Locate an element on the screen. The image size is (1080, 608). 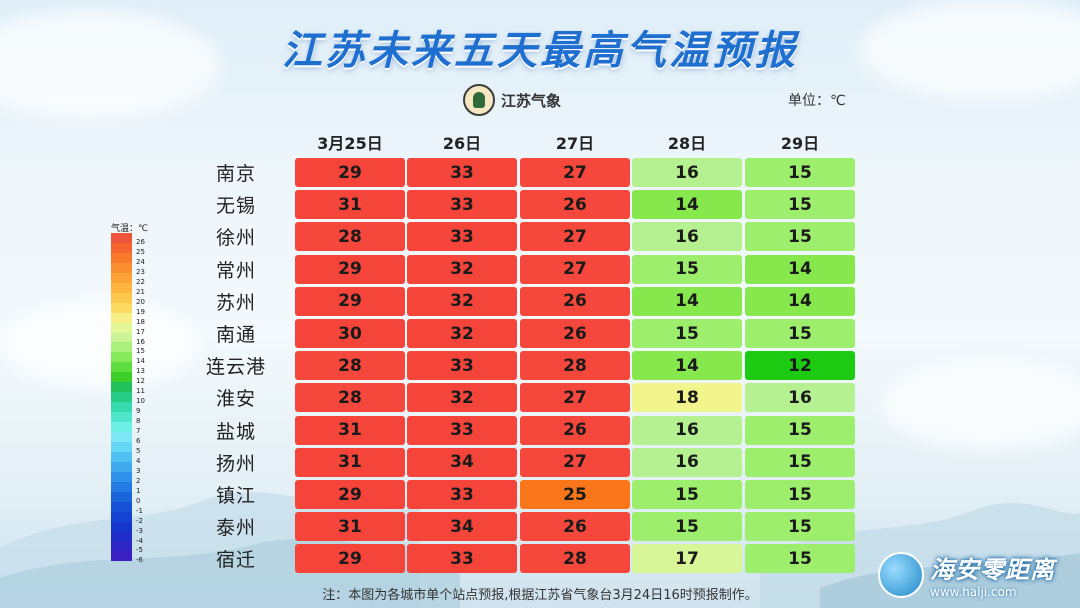
column-header: 29日 is located at coordinates (800, 143).